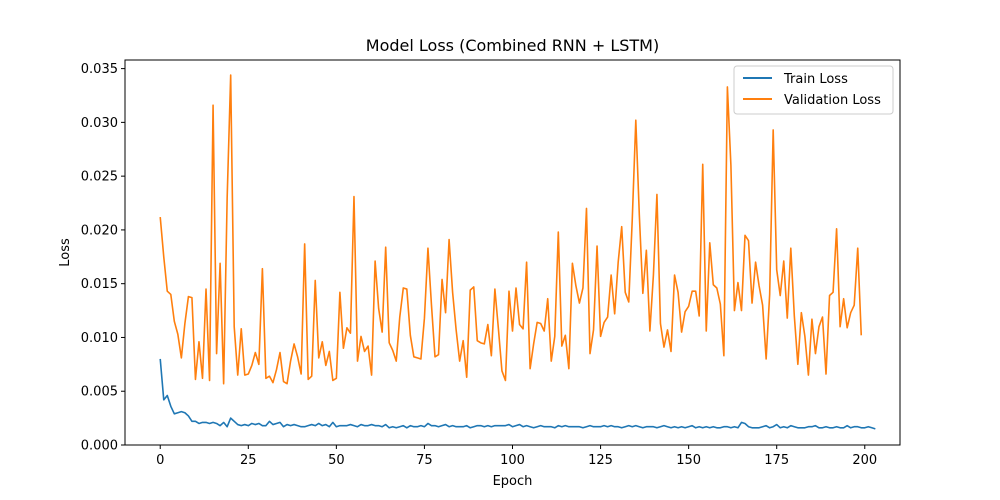  Describe the element at coordinates (513, 481) in the screenshot. I see `x-axis-label: Epoch` at that location.